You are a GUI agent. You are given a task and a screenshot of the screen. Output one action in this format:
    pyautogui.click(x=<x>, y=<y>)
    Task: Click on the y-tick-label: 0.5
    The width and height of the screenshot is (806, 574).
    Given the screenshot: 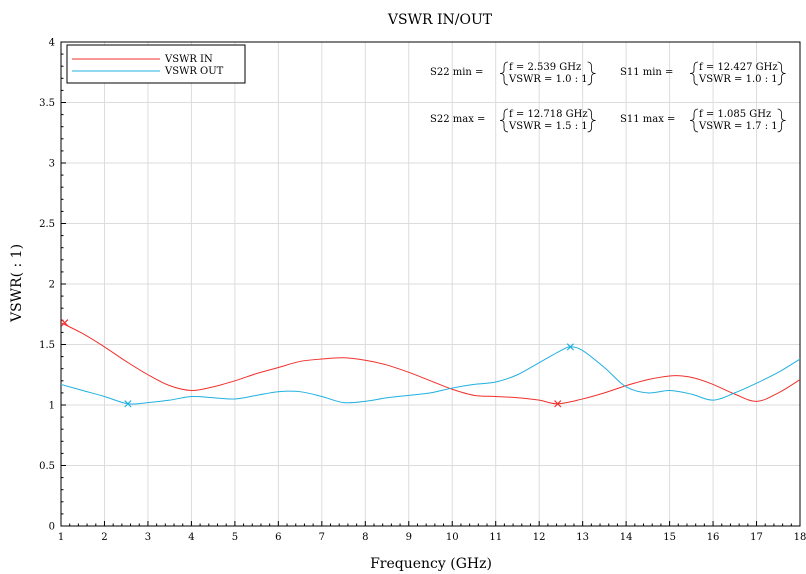 What is the action you would take?
    pyautogui.click(x=47, y=466)
    